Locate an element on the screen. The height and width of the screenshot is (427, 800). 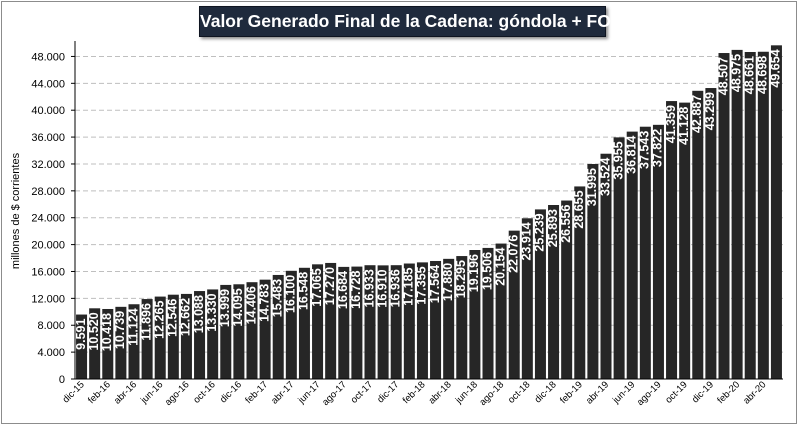
x-tick-label: jun-18 is located at coordinates (466, 392).